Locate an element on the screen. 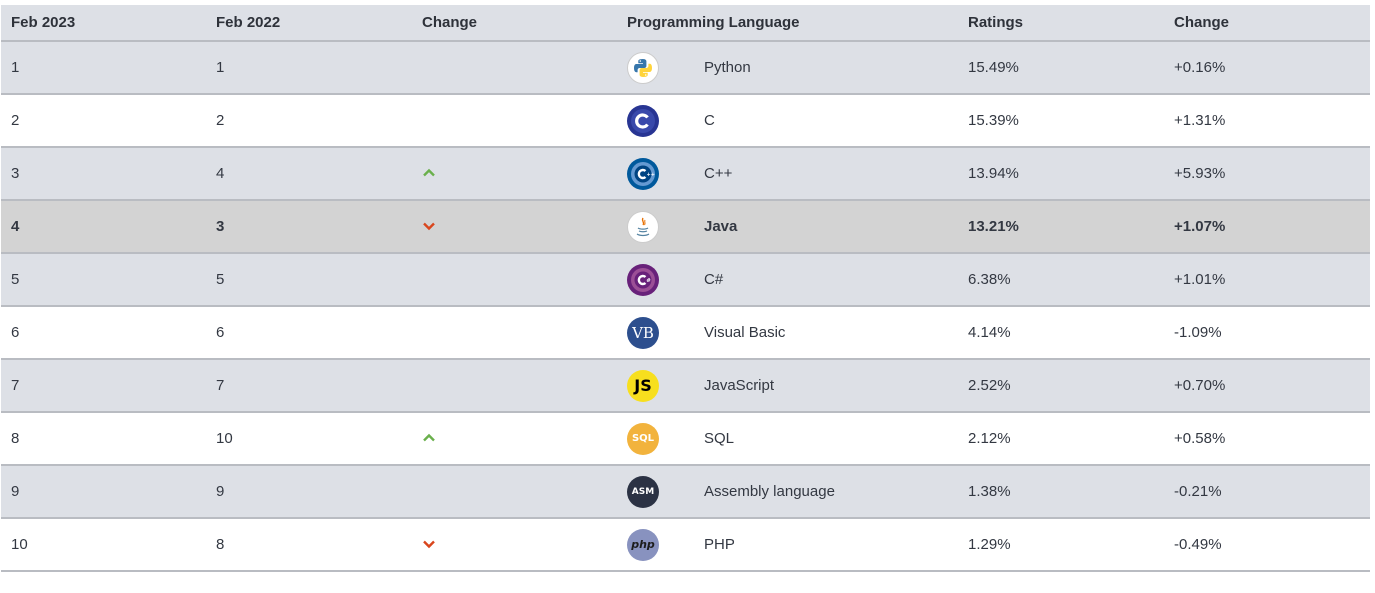 This screenshot has height=593, width=1375. rank-previous: 3 is located at coordinates (220, 226).